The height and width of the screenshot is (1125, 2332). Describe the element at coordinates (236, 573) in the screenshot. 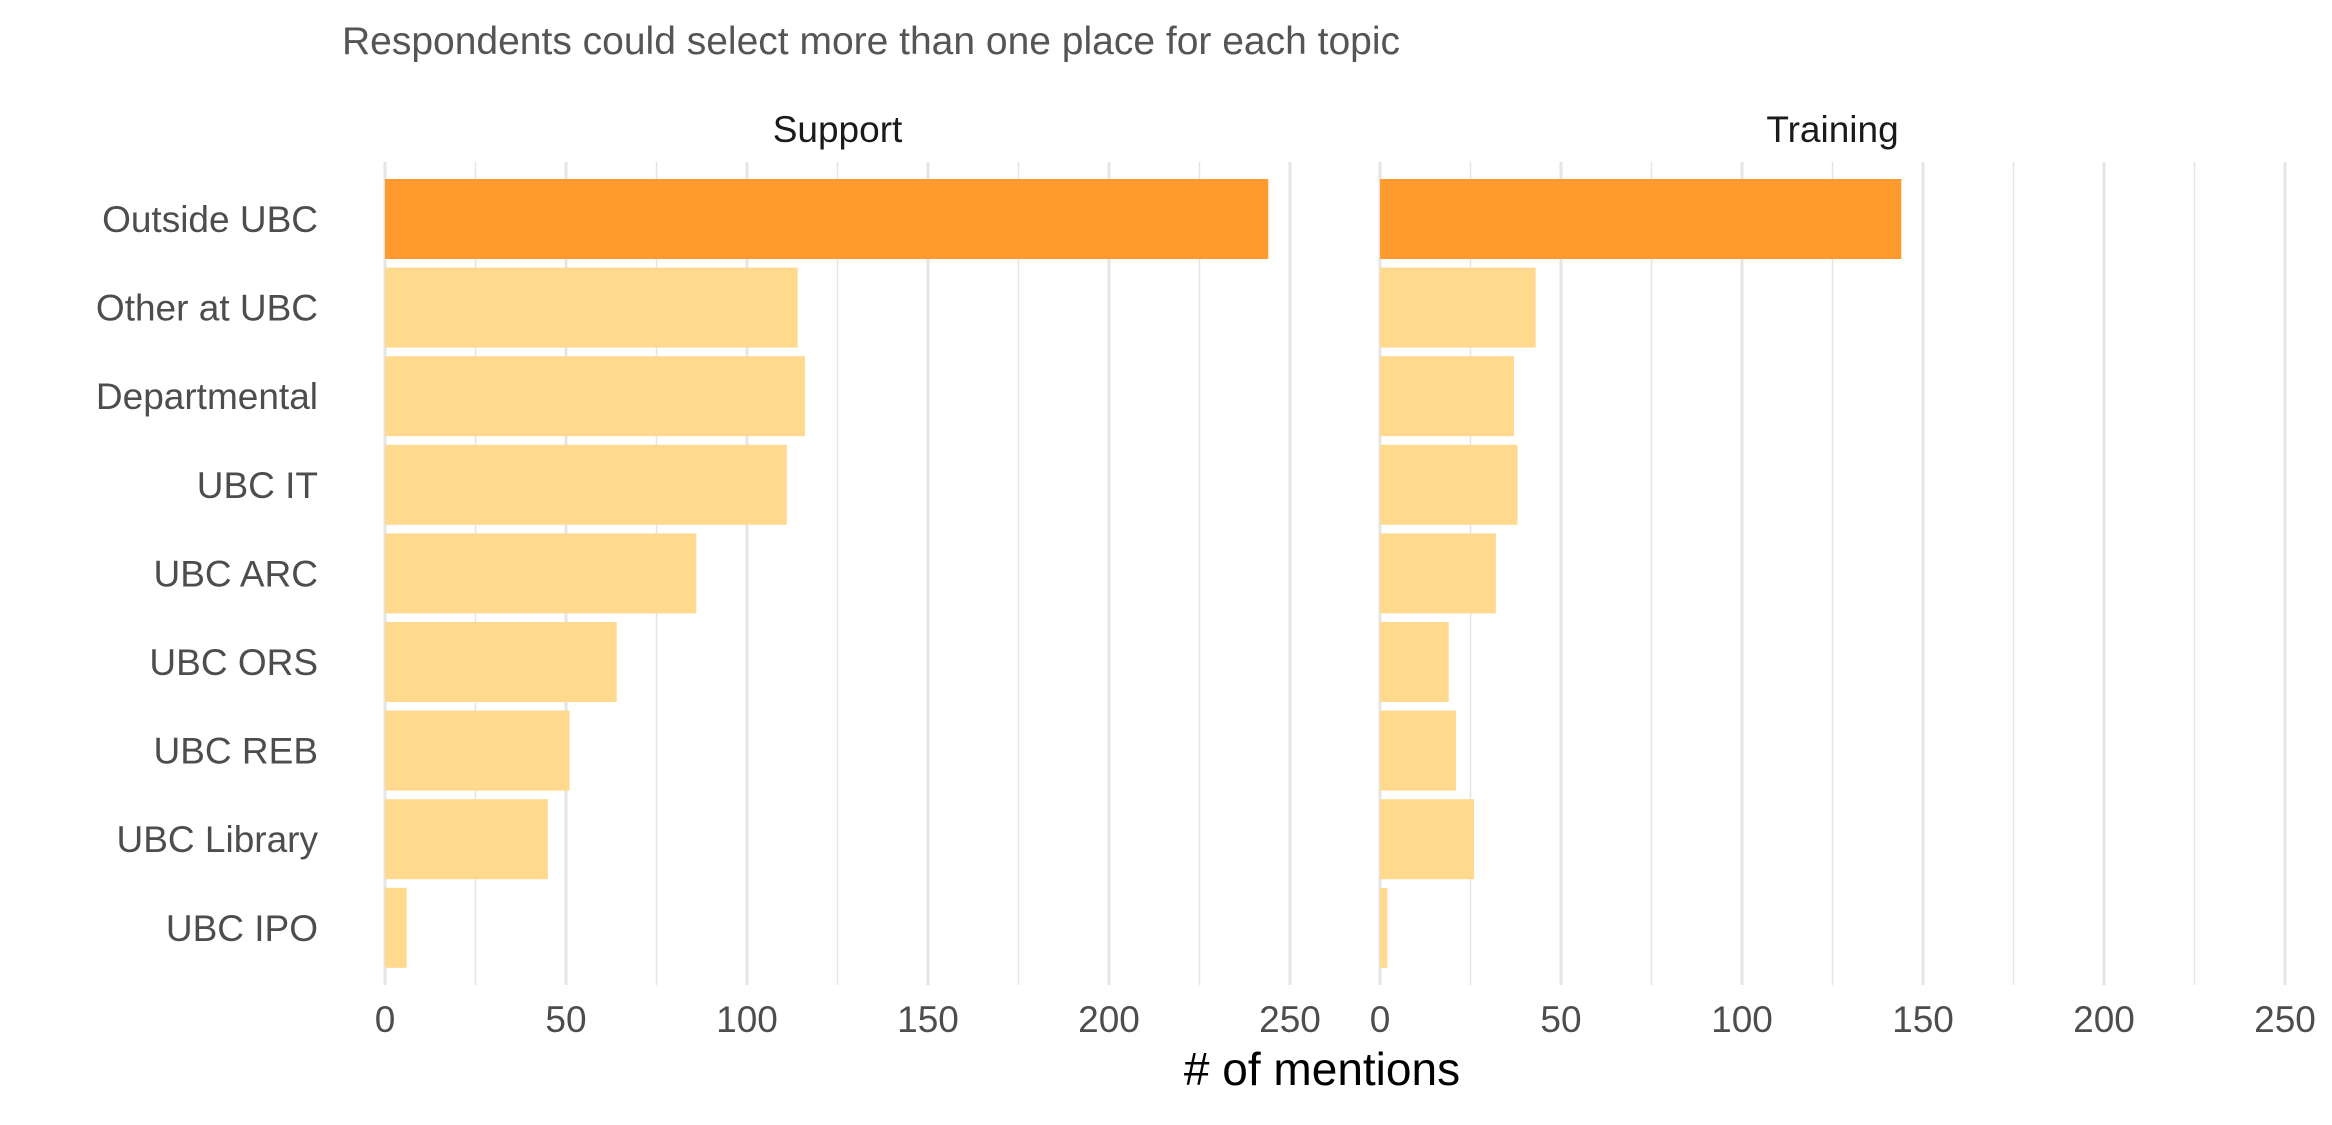

I see `category-label: UBC ARC` at that location.